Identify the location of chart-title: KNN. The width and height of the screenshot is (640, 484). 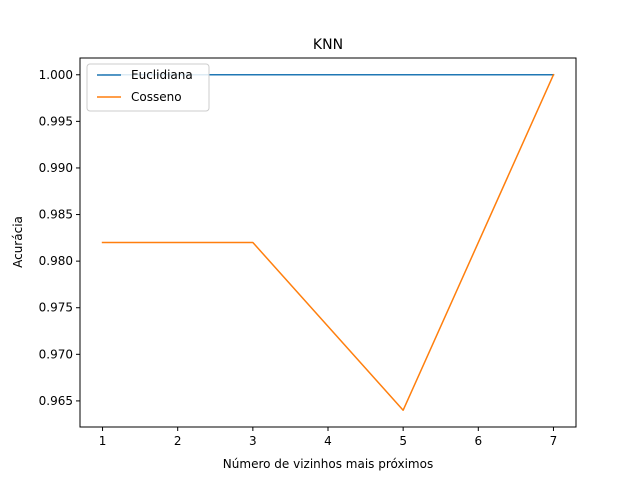
(328, 45).